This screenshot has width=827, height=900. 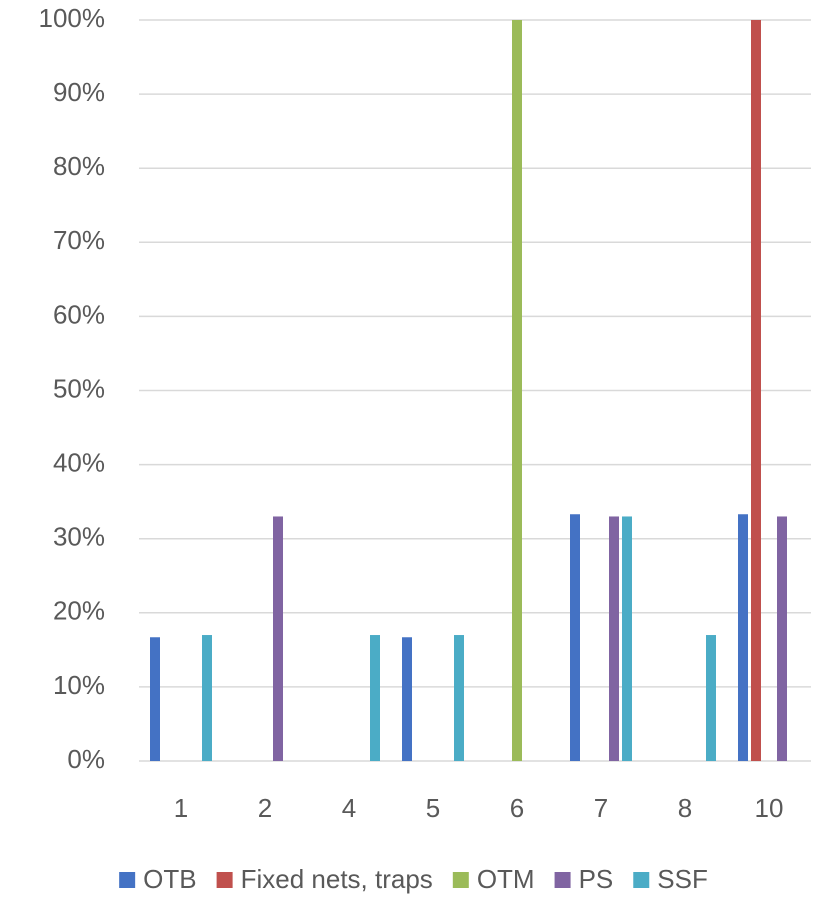 I want to click on y-tick-label: 100%, so click(x=72, y=18).